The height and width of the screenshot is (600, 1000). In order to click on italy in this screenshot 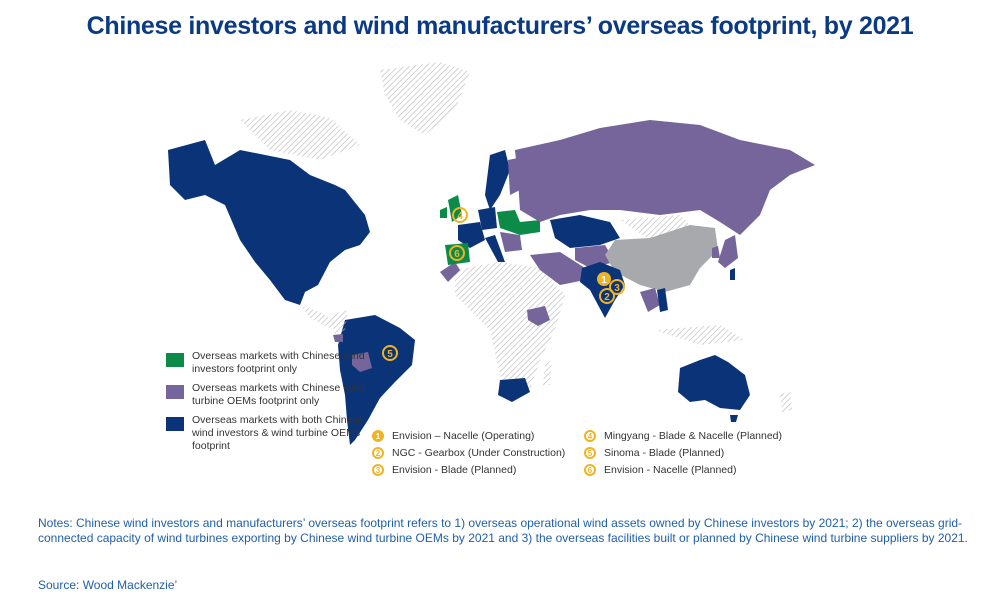, I will do `click(495, 248)`.